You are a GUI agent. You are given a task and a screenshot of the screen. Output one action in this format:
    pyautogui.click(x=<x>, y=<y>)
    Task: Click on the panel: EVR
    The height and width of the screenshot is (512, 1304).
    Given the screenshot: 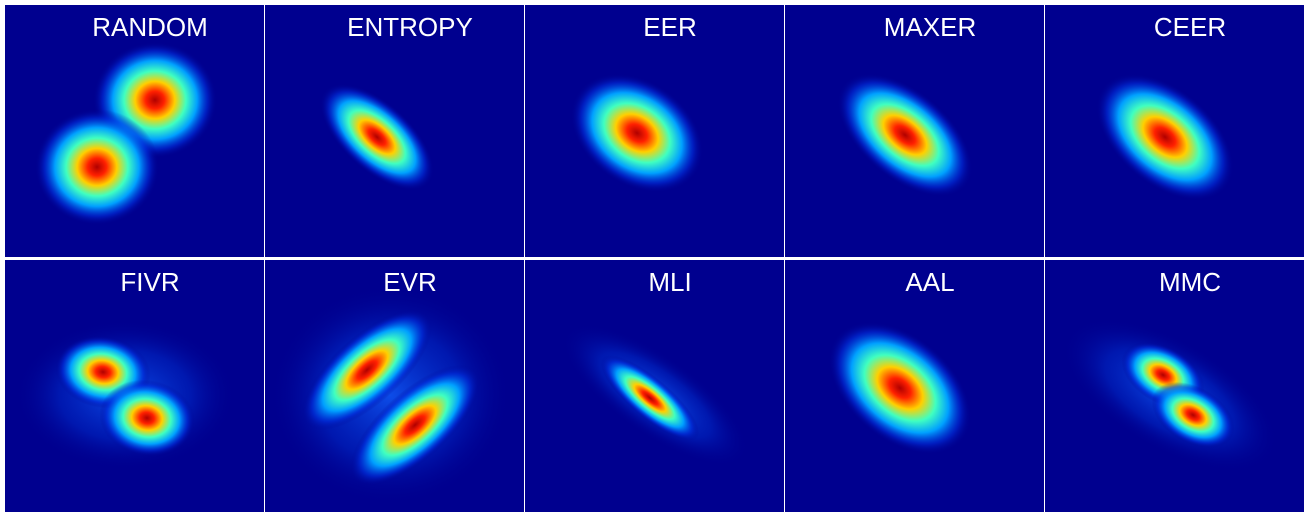 What is the action you would take?
    pyautogui.click(x=394, y=386)
    